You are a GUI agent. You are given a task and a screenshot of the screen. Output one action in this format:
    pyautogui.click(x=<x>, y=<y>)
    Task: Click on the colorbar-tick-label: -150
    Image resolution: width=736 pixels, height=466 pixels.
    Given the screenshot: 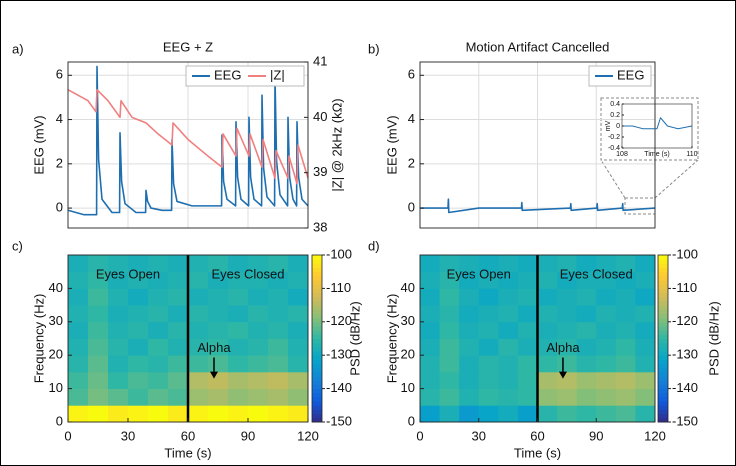 What is the action you would take?
    pyautogui.click(x=339, y=420)
    